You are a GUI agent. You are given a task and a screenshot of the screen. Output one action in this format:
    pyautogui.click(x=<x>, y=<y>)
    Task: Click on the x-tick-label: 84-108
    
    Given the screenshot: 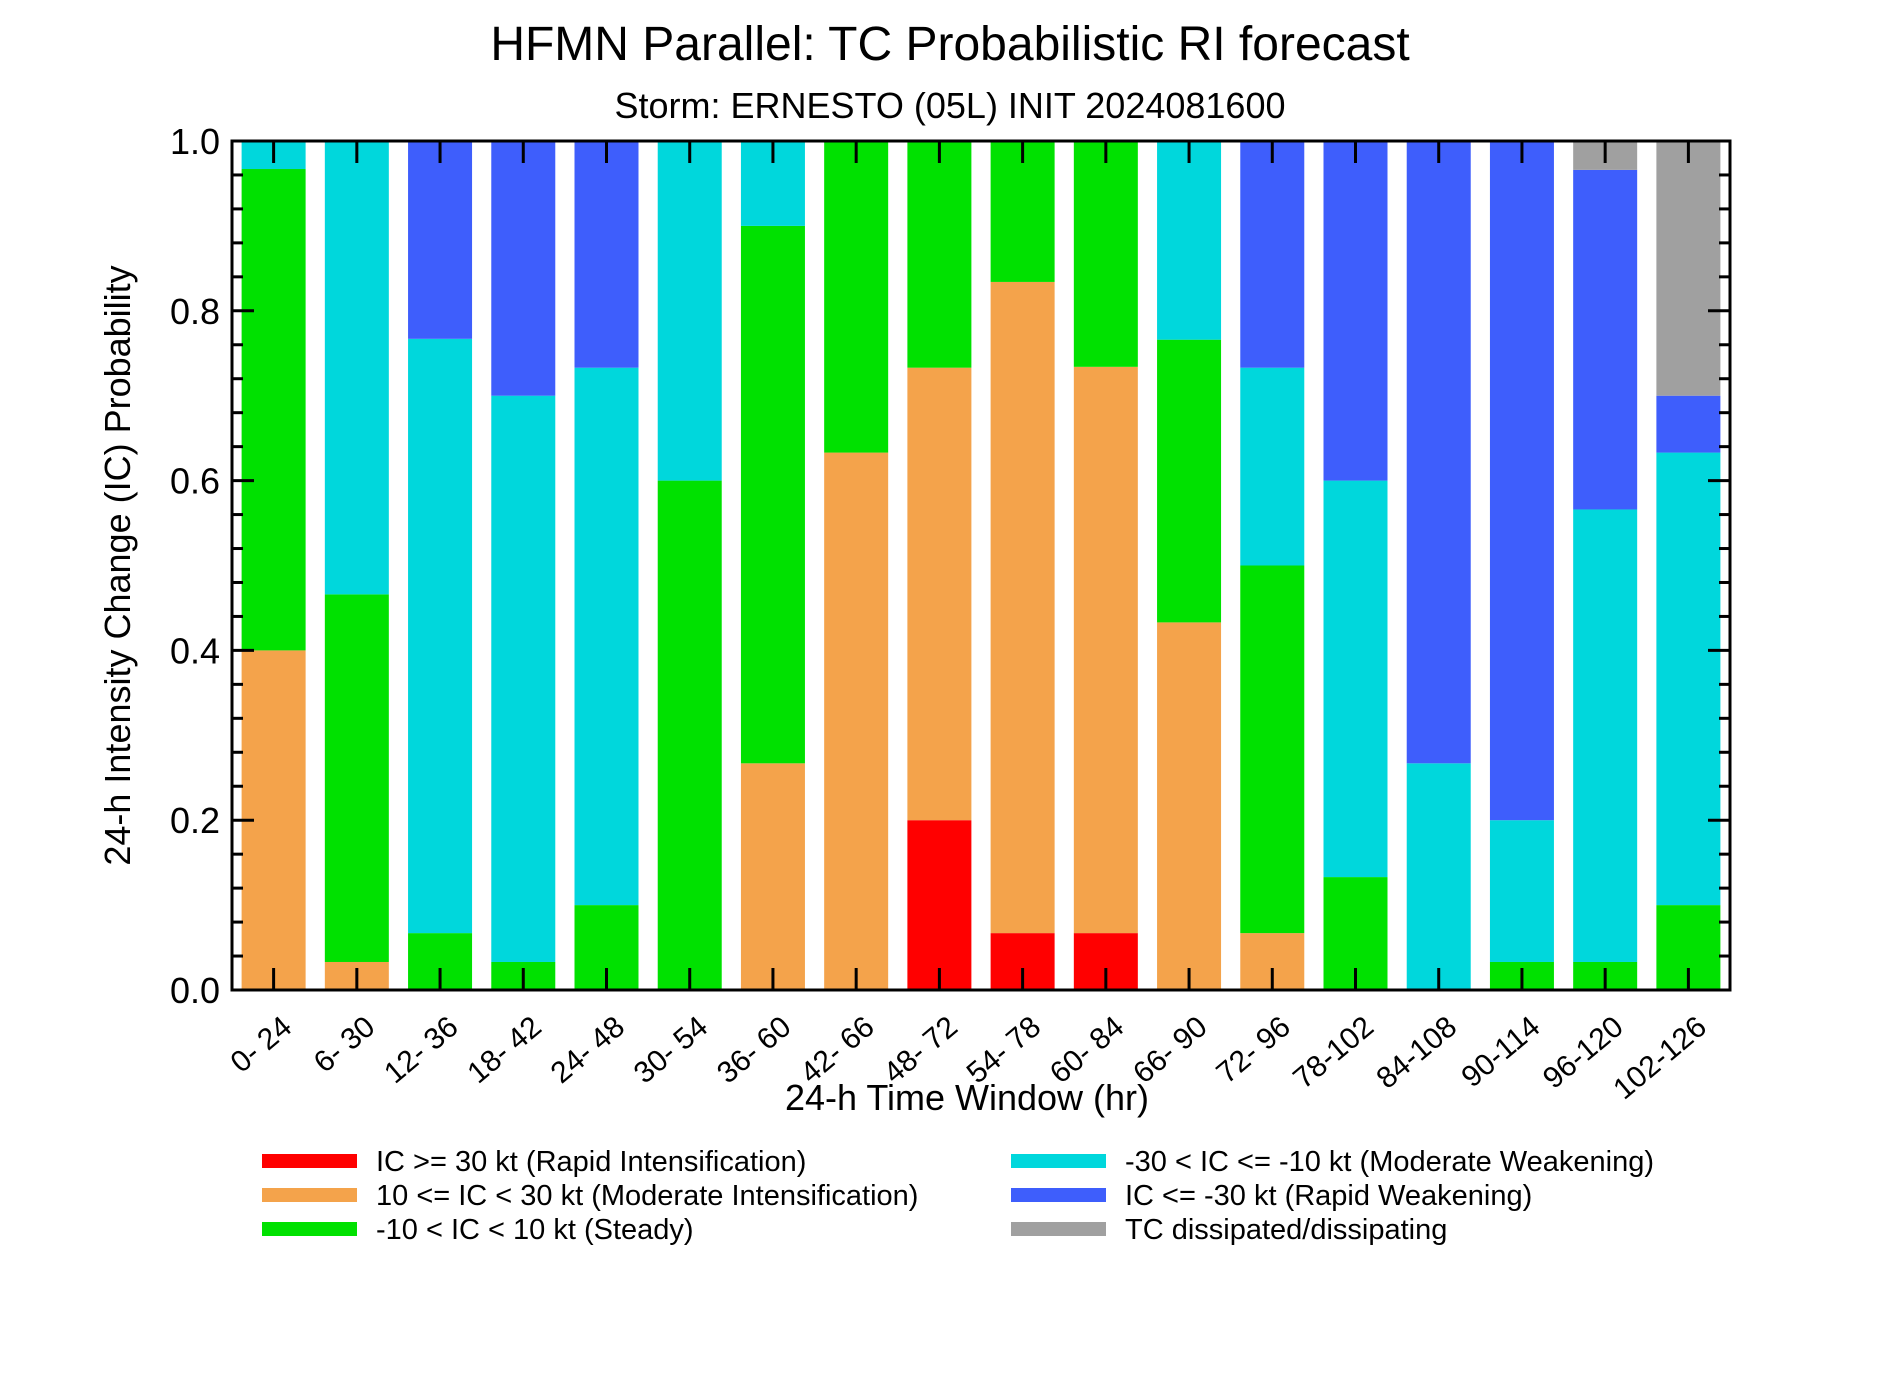 What is the action you would take?
    pyautogui.click(x=1416, y=1052)
    